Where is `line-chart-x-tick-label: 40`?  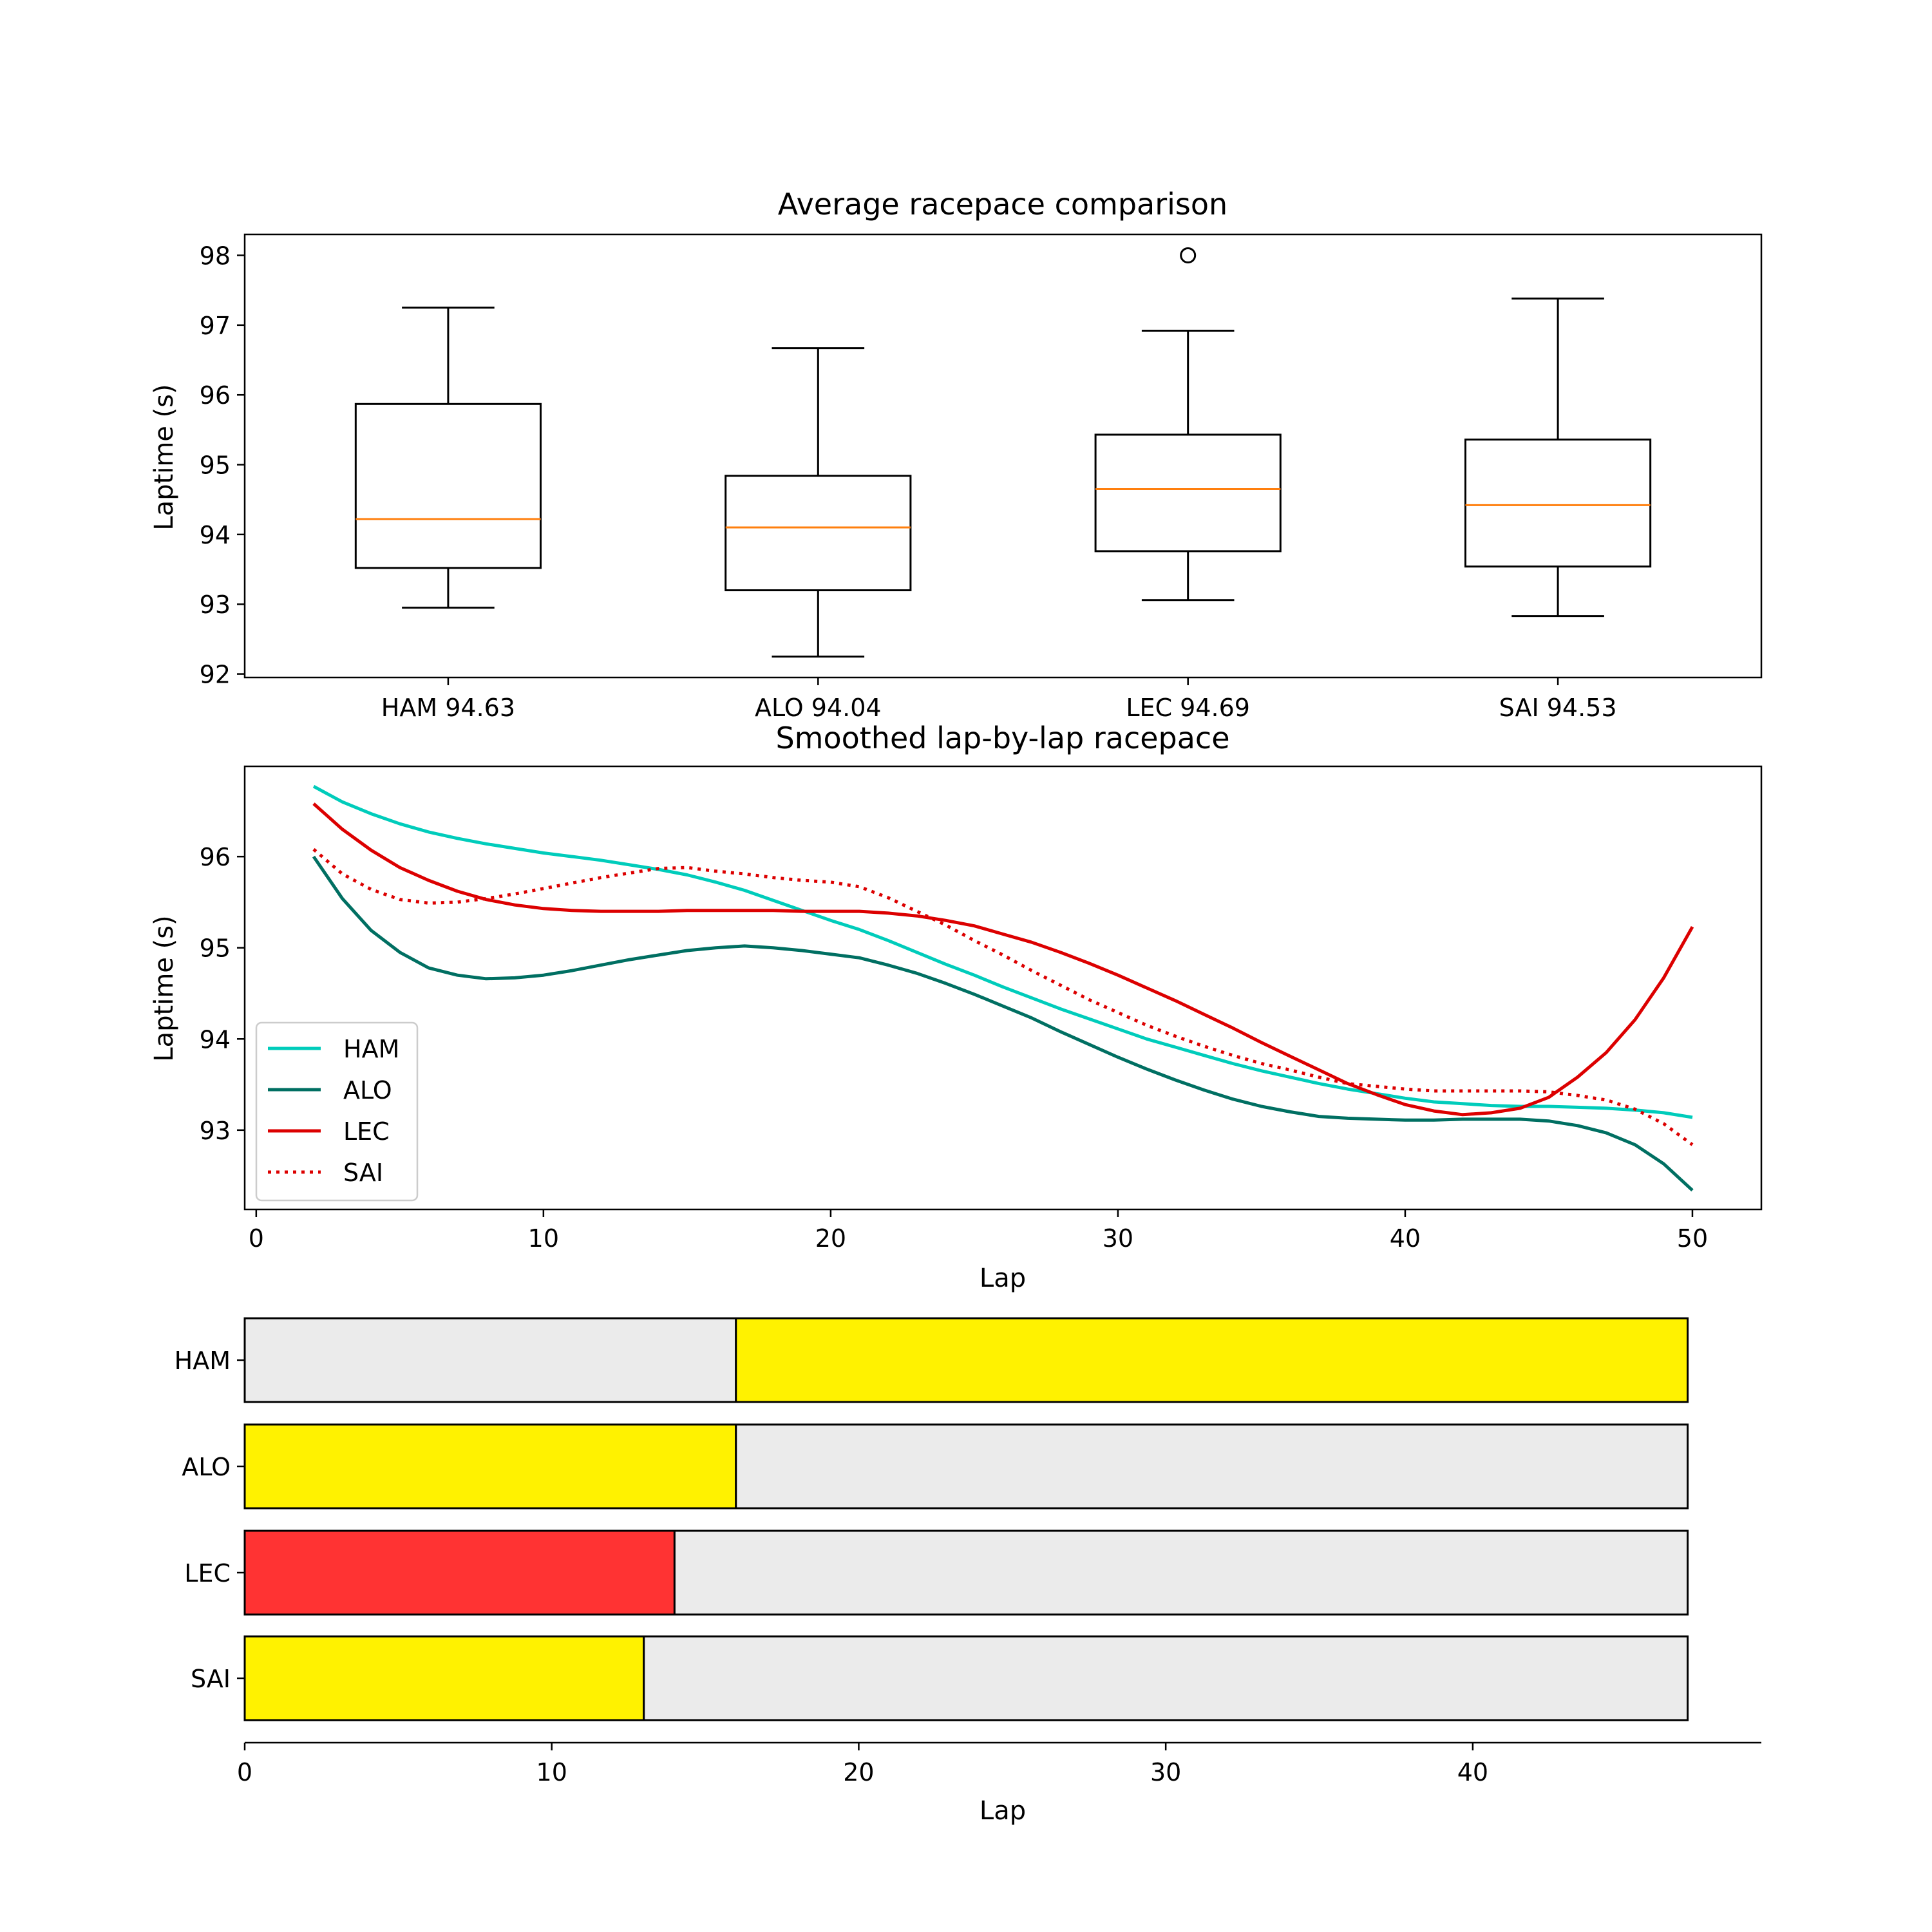 line-chart-x-tick-label: 40 is located at coordinates (1405, 1238).